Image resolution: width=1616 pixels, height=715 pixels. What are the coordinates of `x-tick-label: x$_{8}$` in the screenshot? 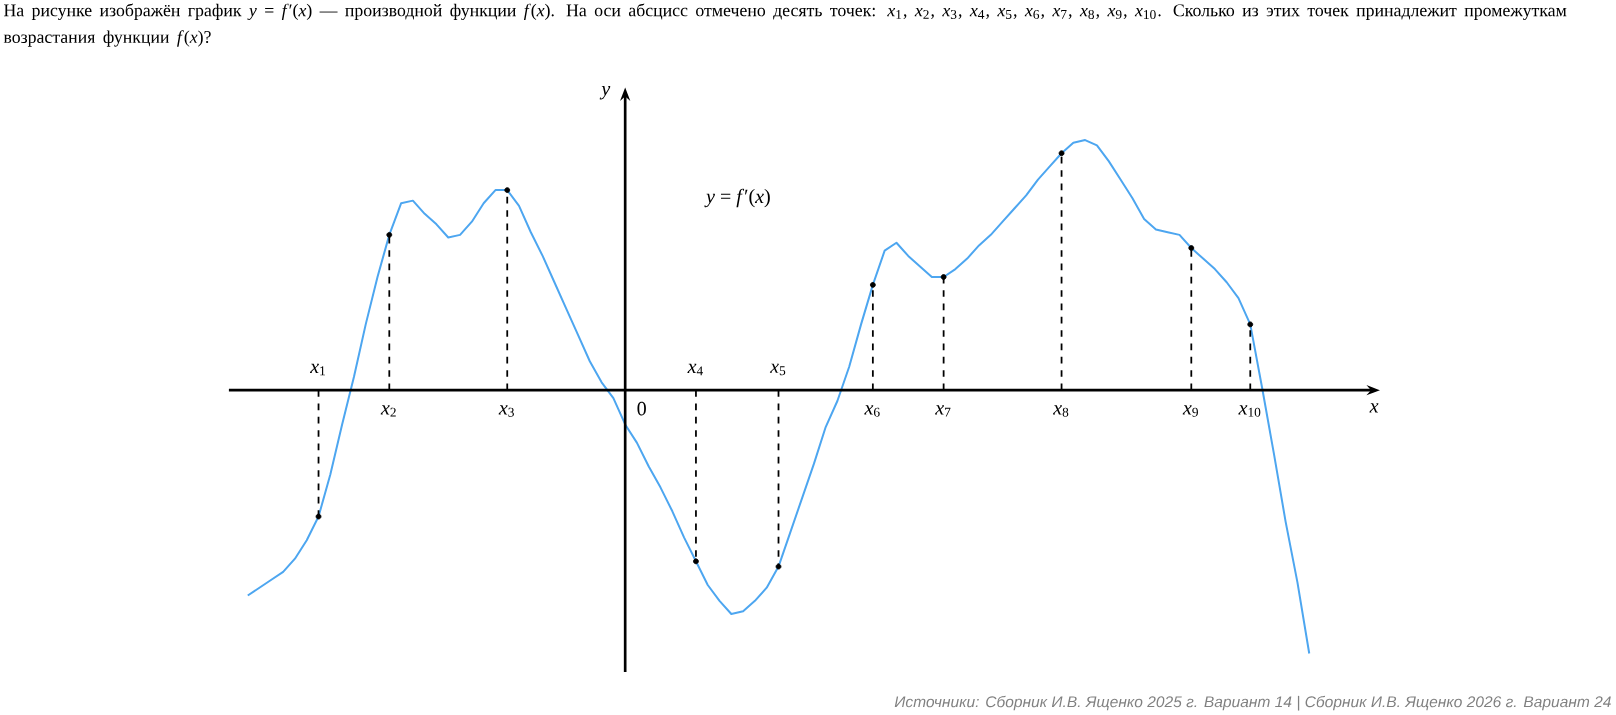 It's located at (1060, 411).